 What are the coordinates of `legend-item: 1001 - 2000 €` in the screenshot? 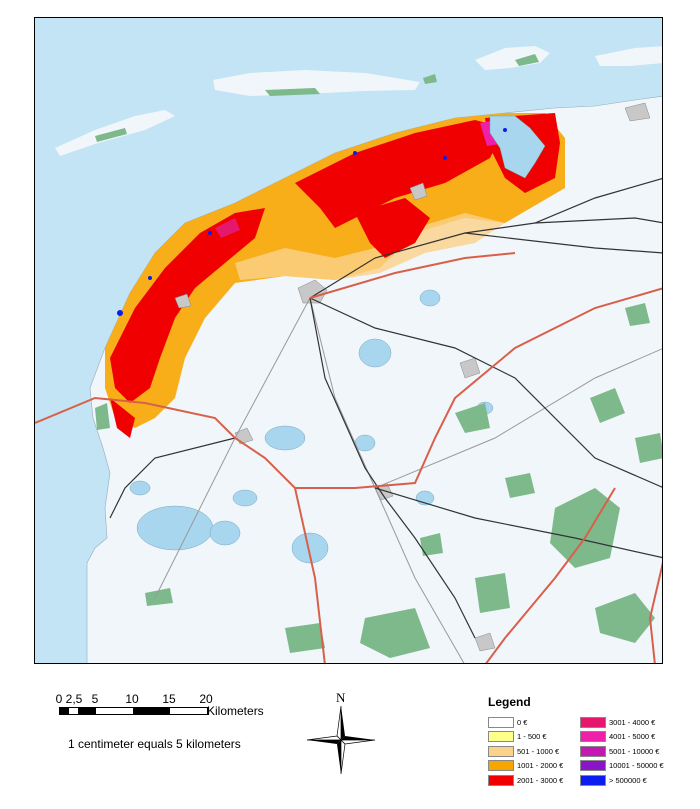 It's located at (534, 766).